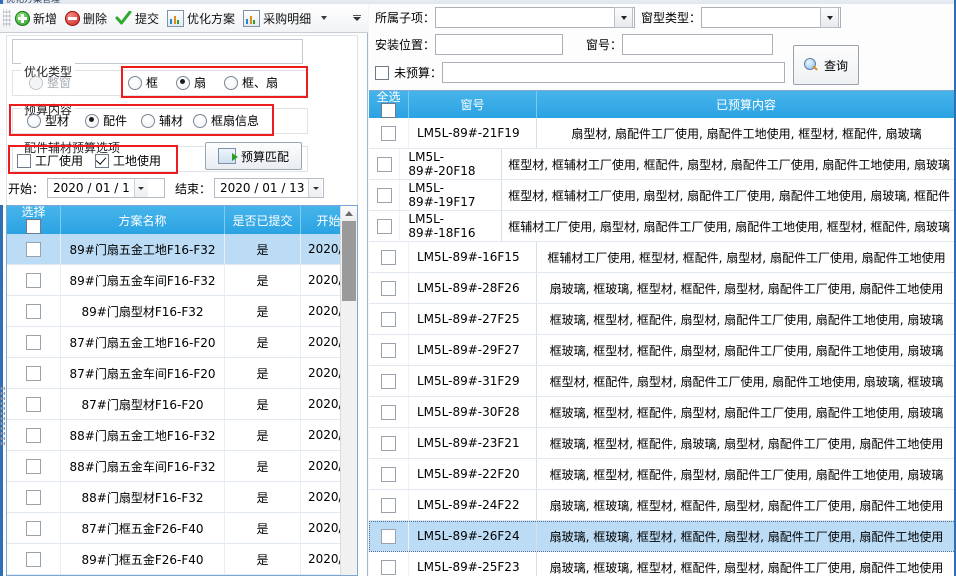 The width and height of the screenshot is (956, 576). Describe the element at coordinates (182, 280) in the screenshot. I see `table-row: 89#门扇五金车间F16-F32 是 2020/0` at that location.